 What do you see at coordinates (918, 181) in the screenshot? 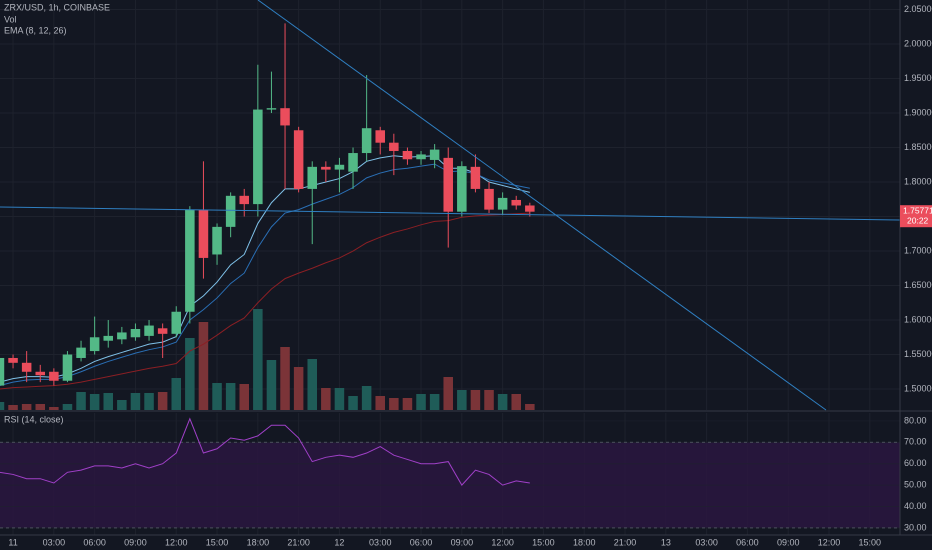
I see `y-tick-label: 1.800000` at bounding box center [918, 181].